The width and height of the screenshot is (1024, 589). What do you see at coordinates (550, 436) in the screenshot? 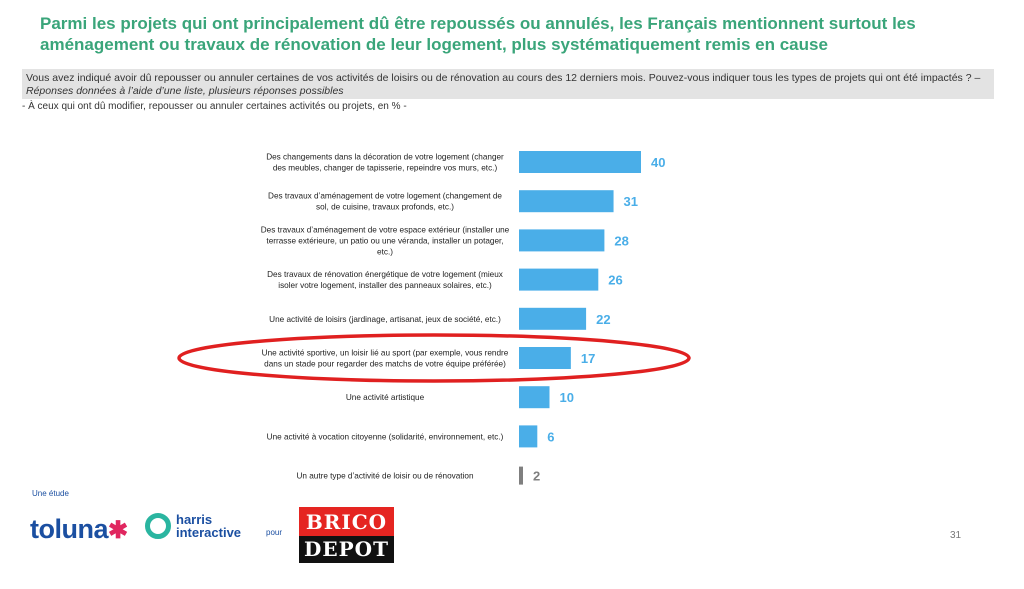
I see `data-label: 6` at bounding box center [550, 436].